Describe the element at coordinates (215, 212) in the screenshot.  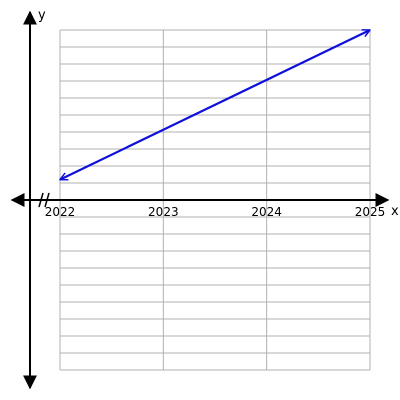
I see `x-tick-labels: 2022 2023 2024 2025` at that location.